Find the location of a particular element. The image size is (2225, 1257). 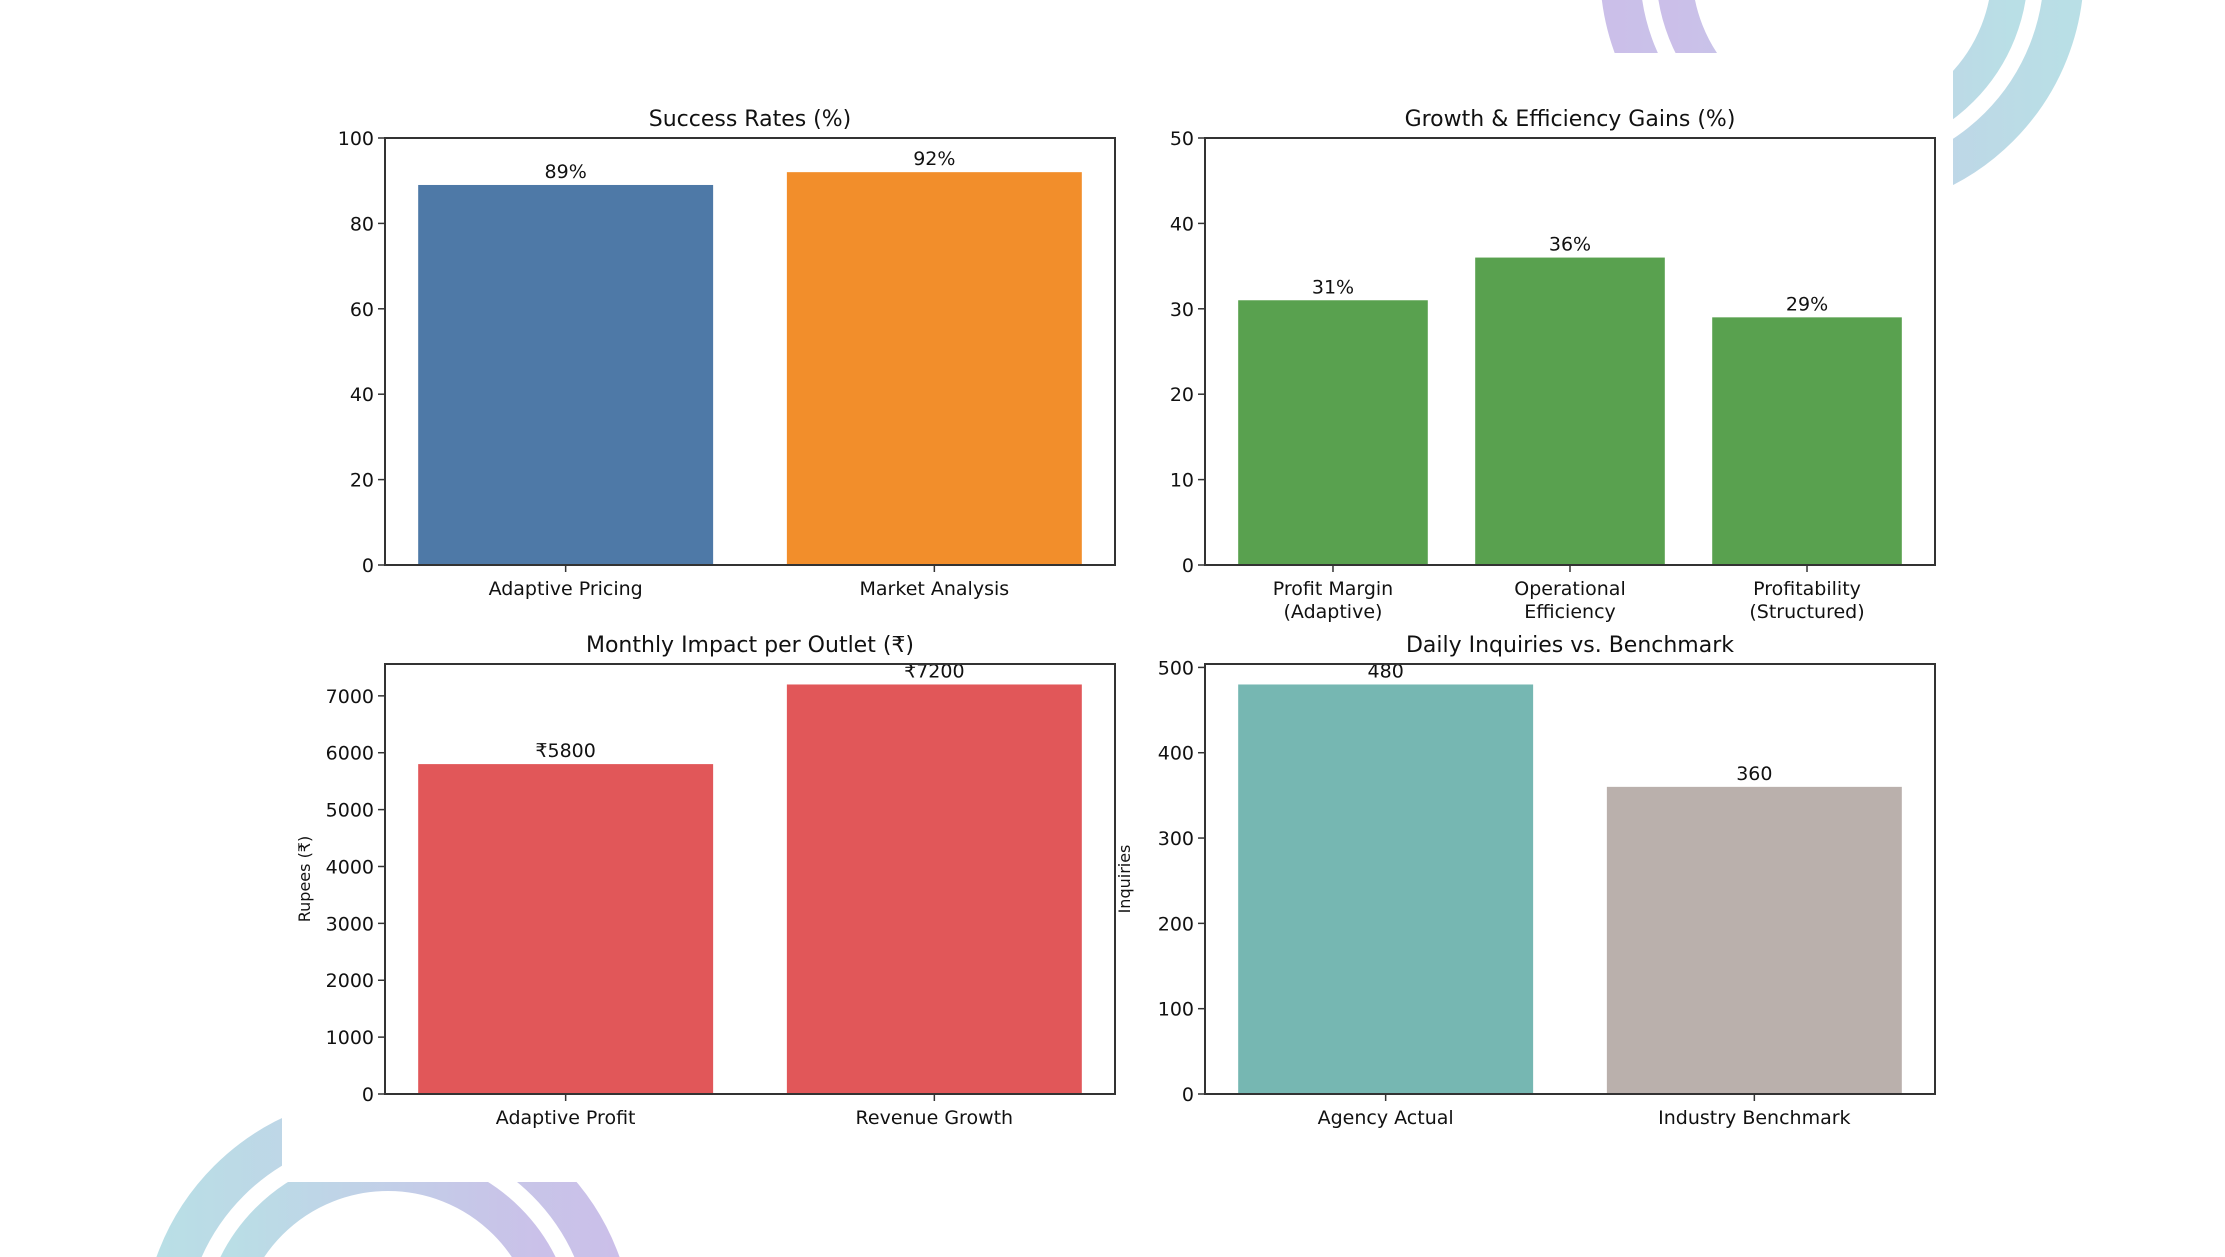

y-tick-label: 80 is located at coordinates (362, 224).